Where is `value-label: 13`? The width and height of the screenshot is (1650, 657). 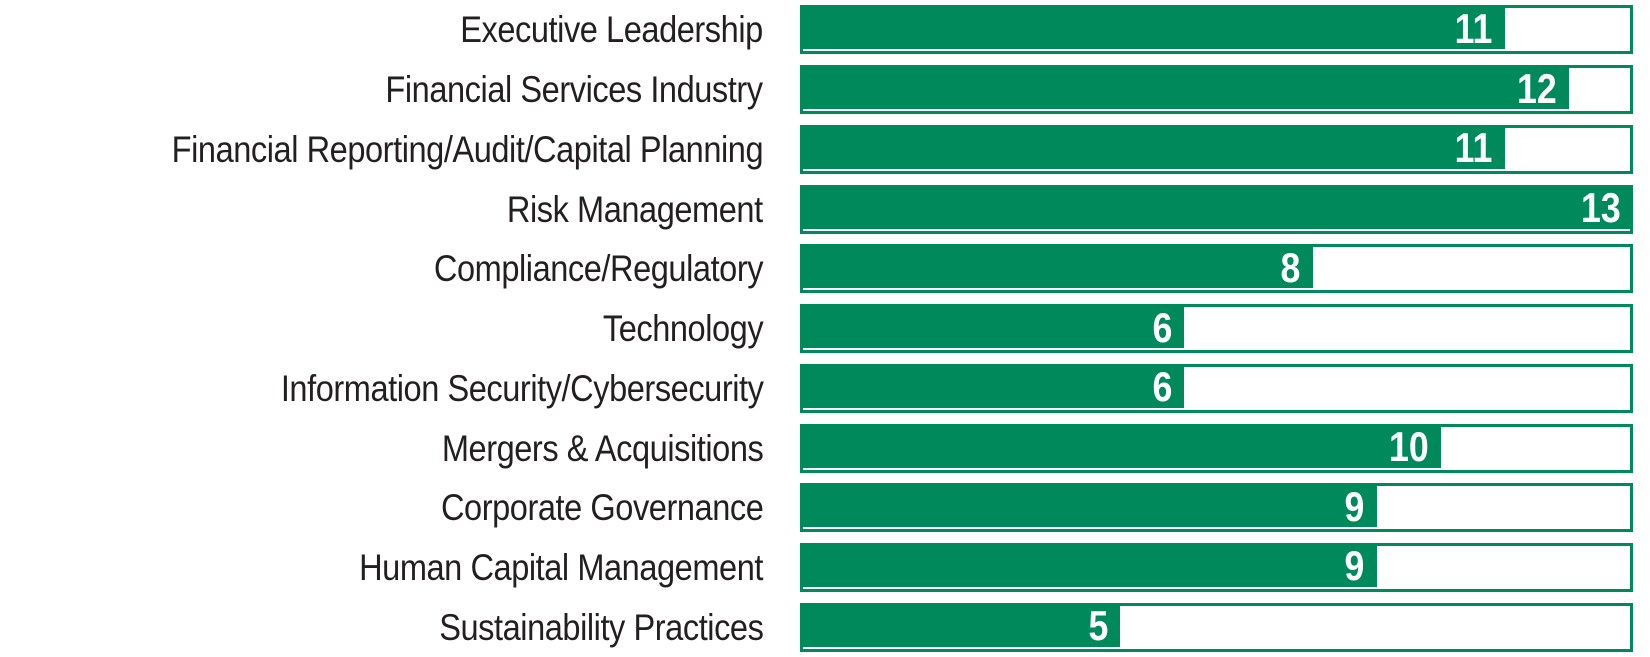
value-label: 13 is located at coordinates (1601, 208).